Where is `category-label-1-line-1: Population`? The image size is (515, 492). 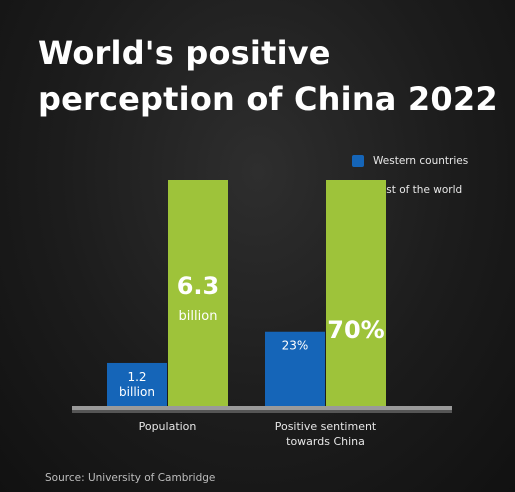 category-label-1-line-1: Population is located at coordinates (168, 426).